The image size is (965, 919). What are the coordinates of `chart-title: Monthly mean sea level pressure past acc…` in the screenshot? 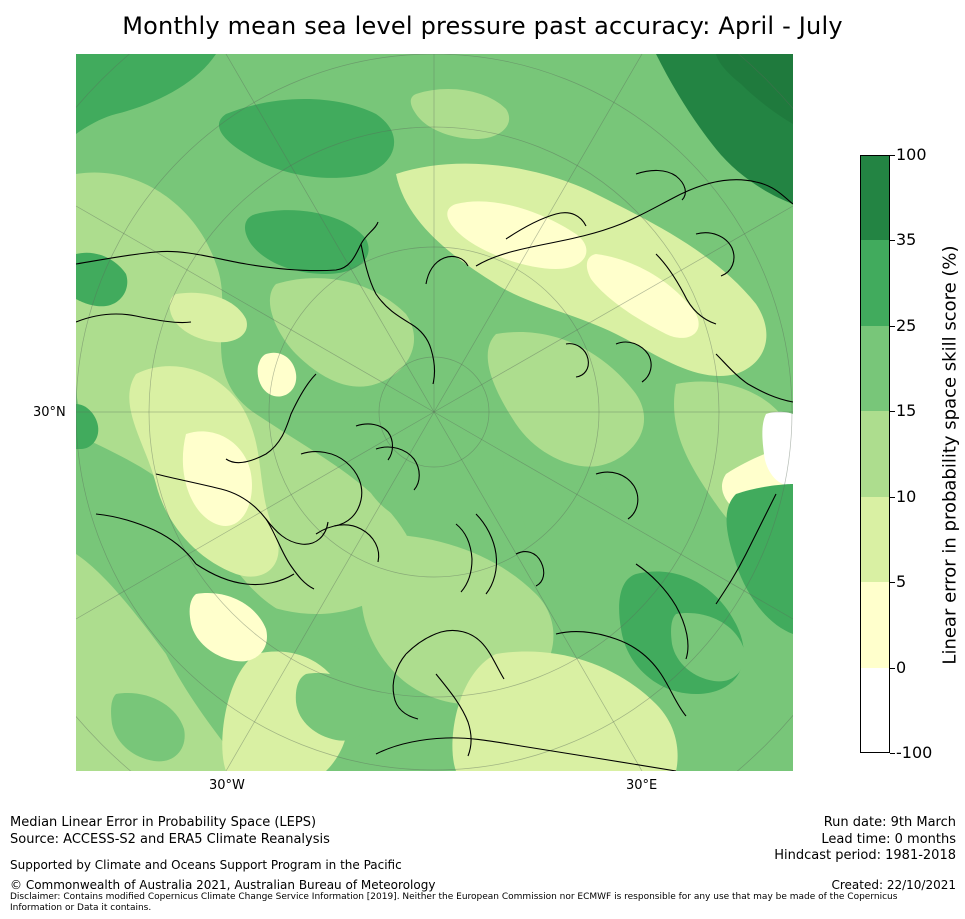 It's located at (482, 26).